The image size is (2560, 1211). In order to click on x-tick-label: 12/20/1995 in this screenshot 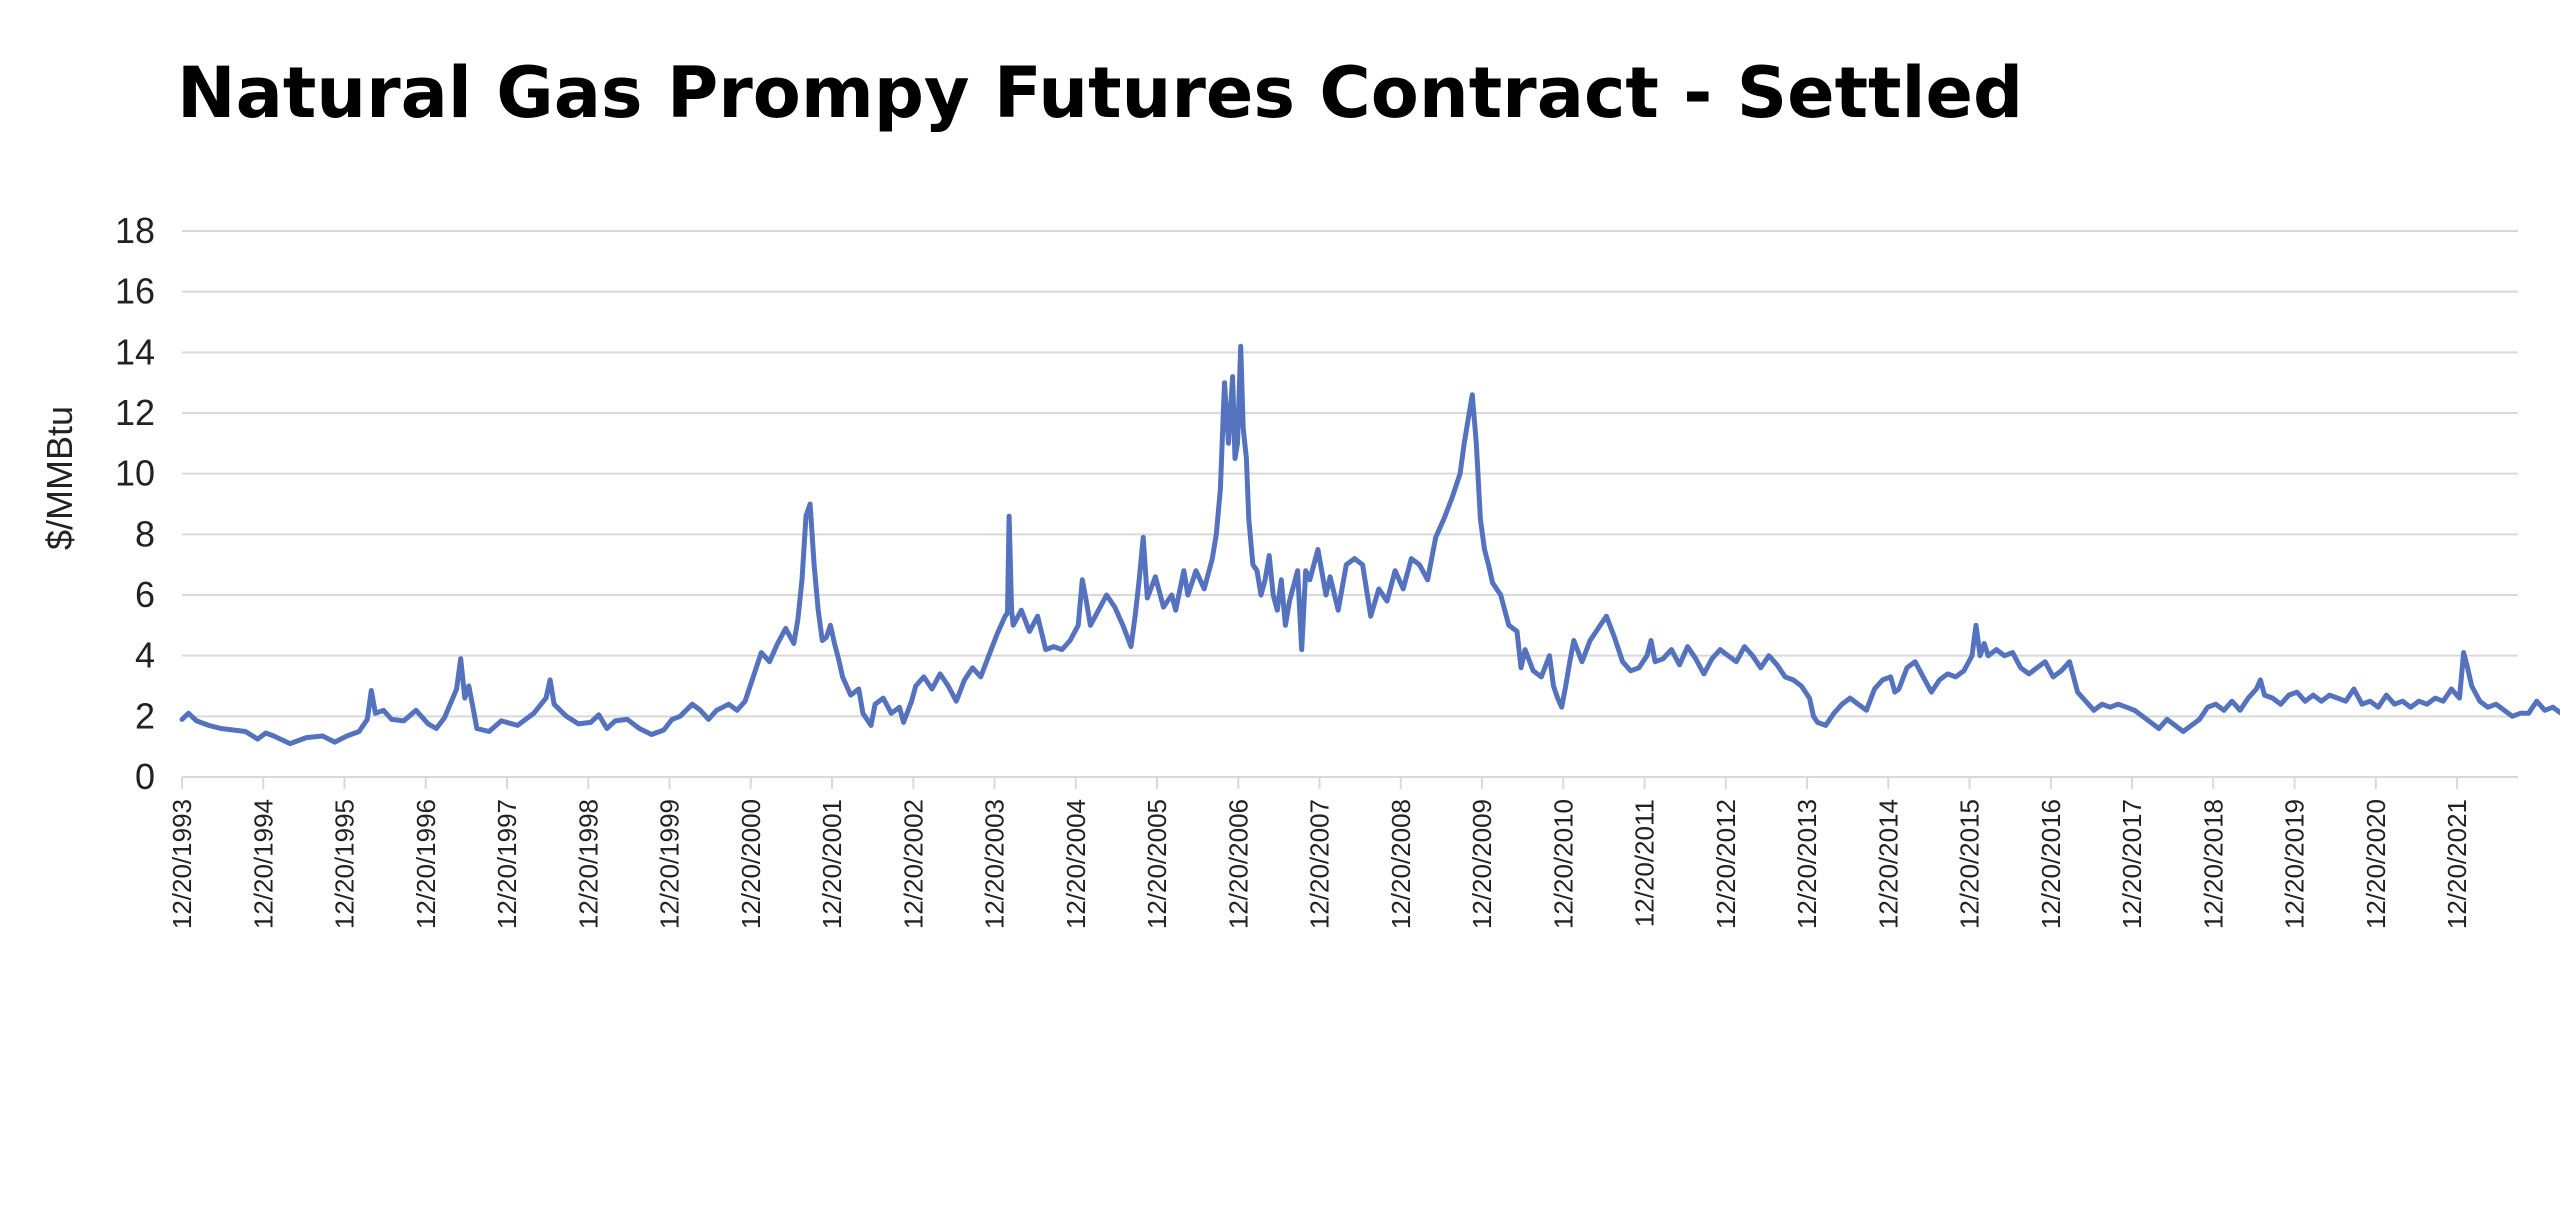, I will do `click(345, 864)`.